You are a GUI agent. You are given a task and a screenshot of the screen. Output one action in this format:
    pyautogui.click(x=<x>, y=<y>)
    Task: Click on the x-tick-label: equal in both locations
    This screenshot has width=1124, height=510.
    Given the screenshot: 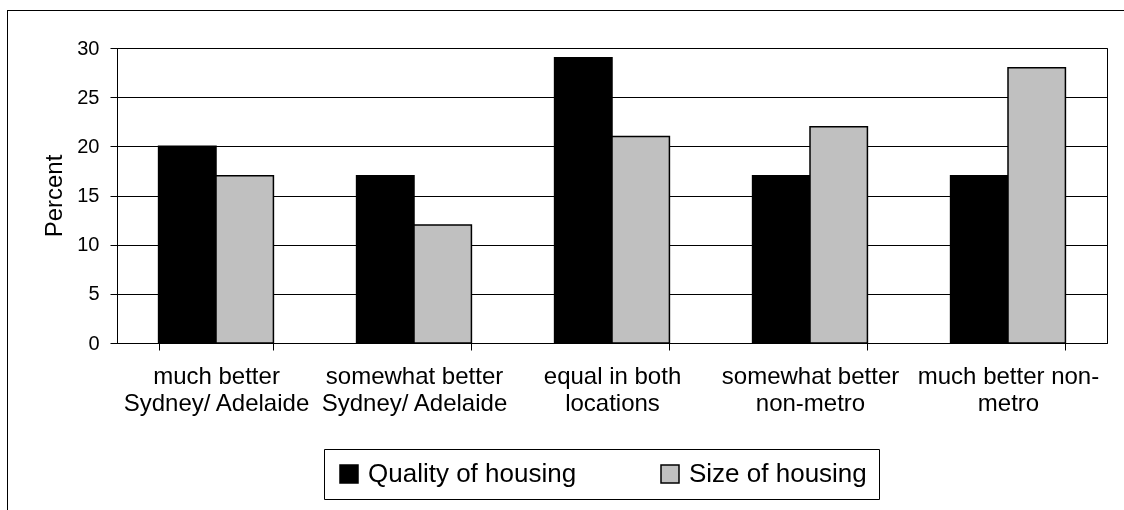 What is the action you would take?
    pyautogui.click(x=612, y=388)
    